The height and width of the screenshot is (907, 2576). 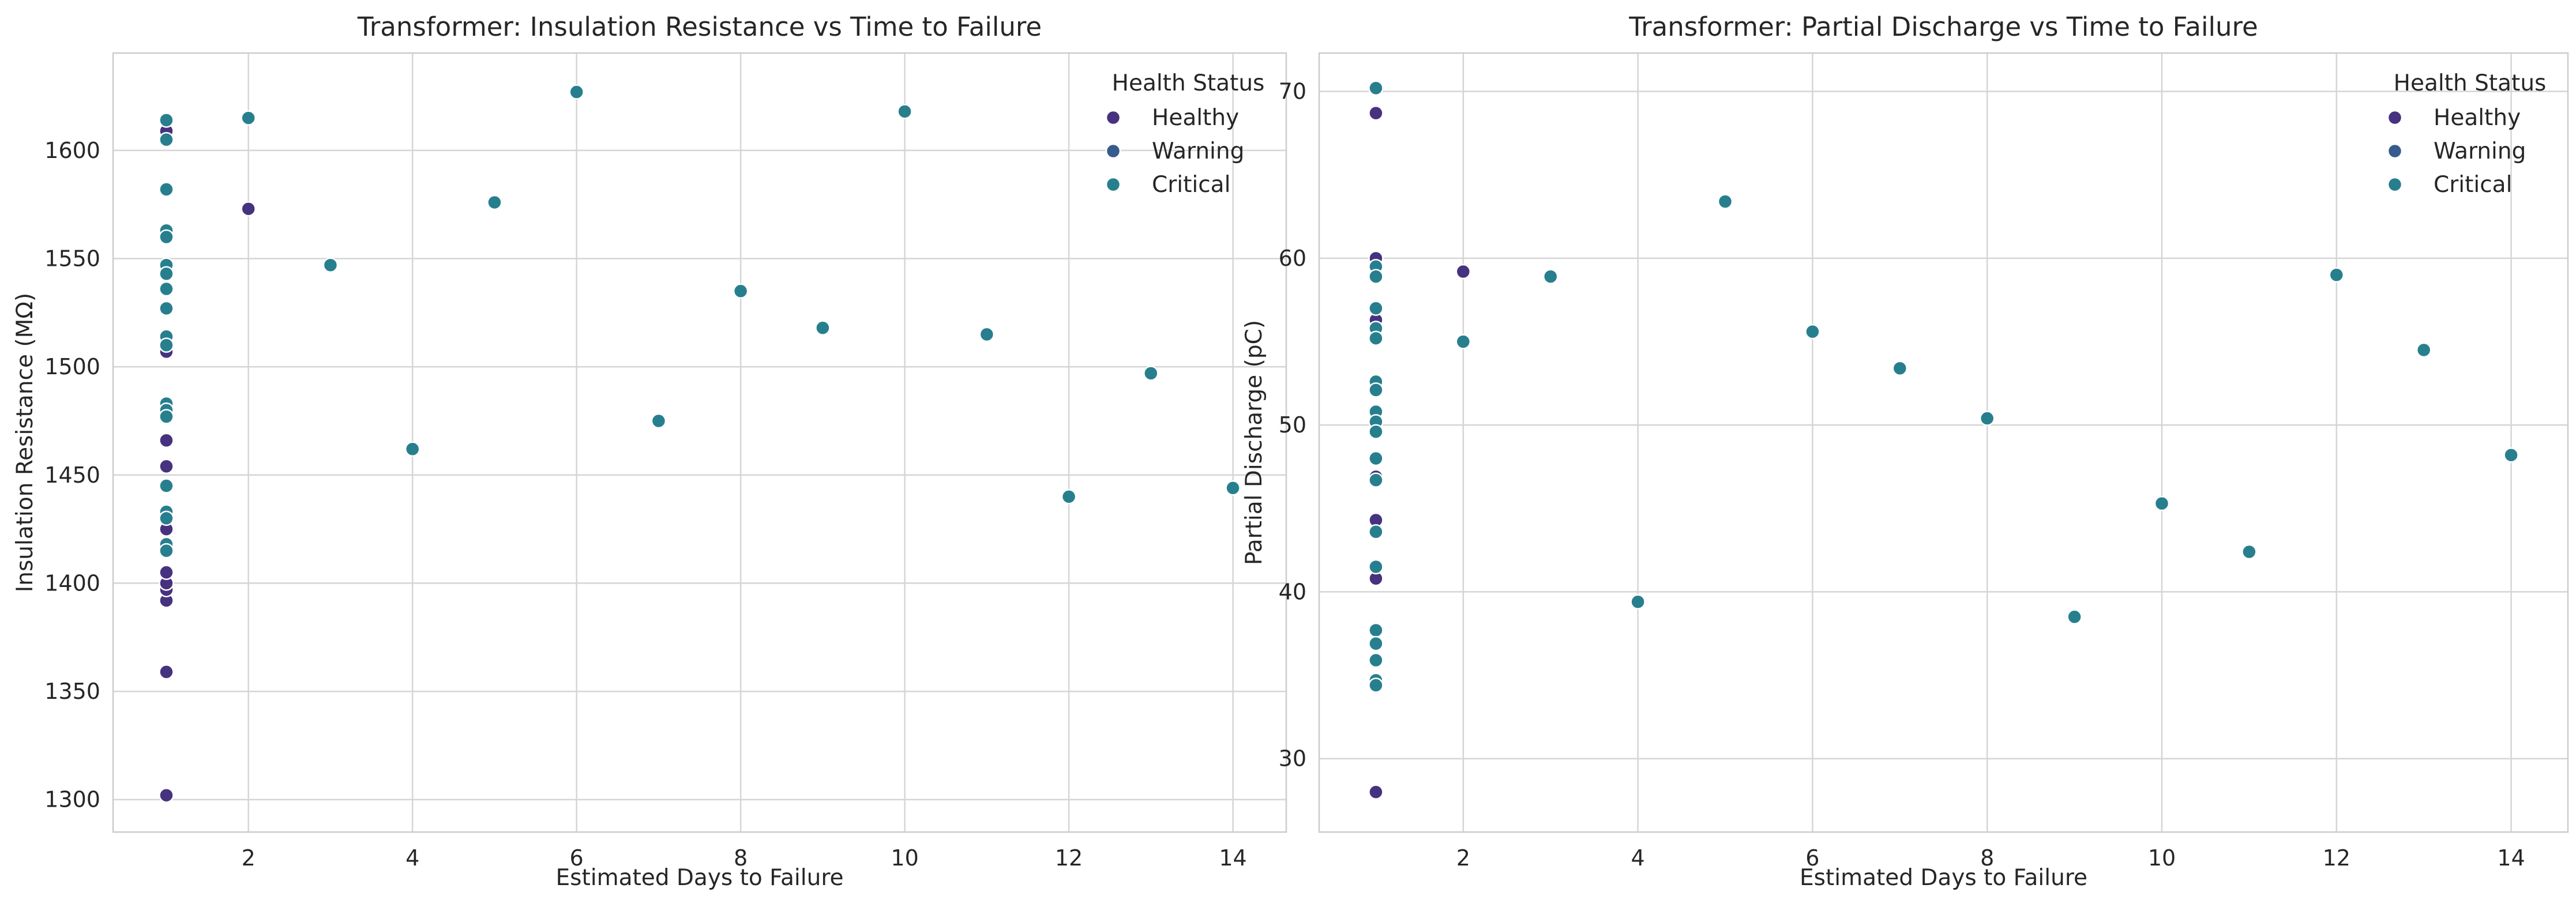 I want to click on y-tick-label: 60, so click(x=1292, y=259).